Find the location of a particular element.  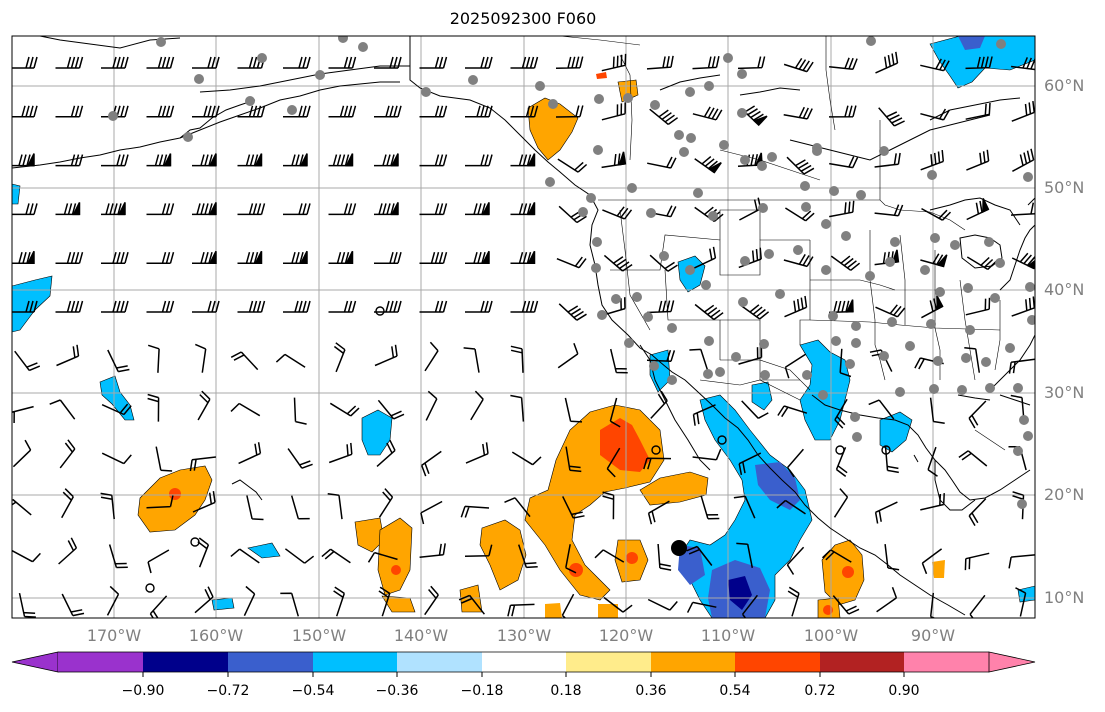

lat-label-40n: 40°N is located at coordinates (1064, 289).